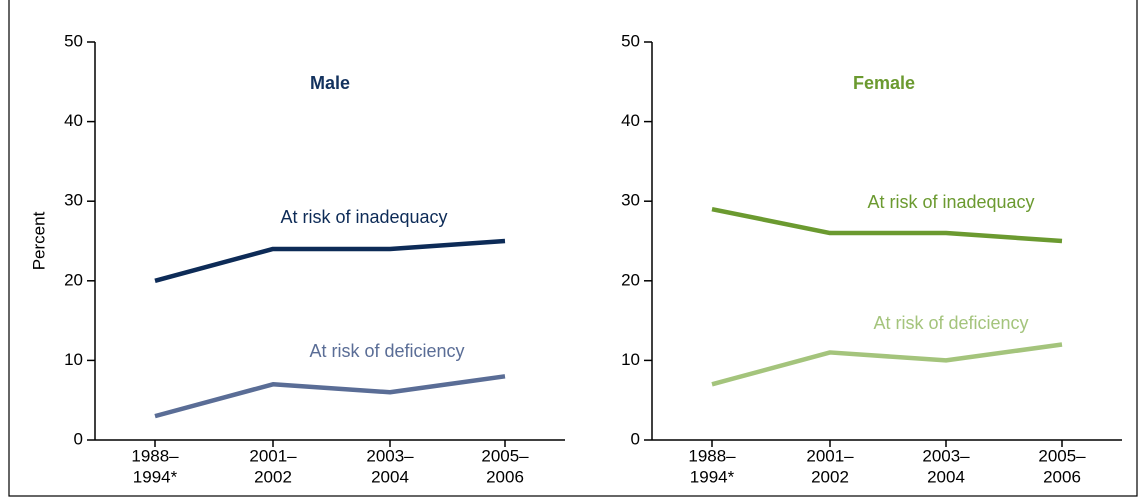 This screenshot has width=1146, height=504. What do you see at coordinates (38, 240) in the screenshot?
I see `y-axis-label: Percent` at bounding box center [38, 240].